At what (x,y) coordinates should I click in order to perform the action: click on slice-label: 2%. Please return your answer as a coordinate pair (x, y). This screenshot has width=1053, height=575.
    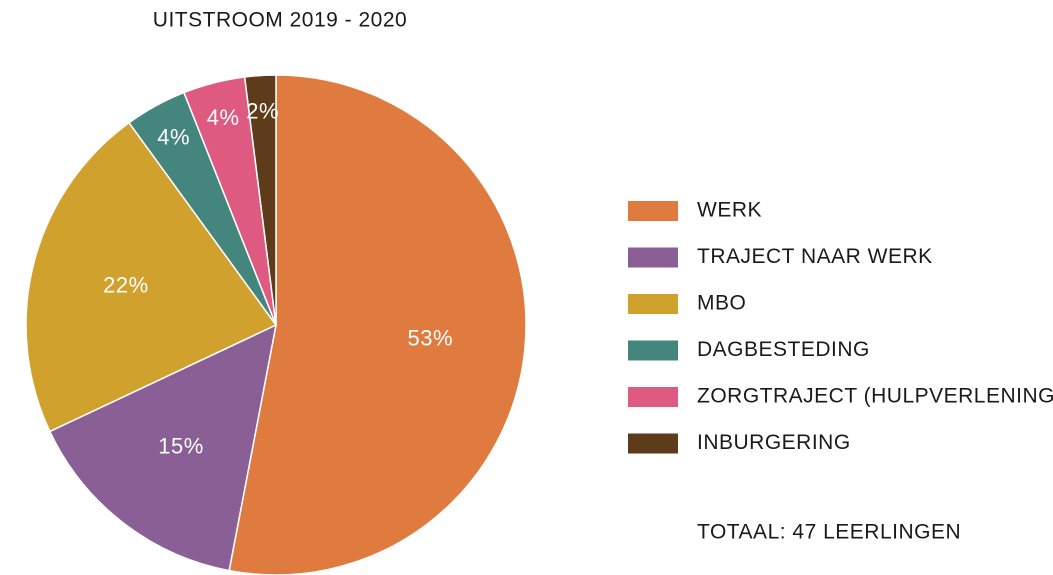
    Looking at the image, I should click on (262, 111).